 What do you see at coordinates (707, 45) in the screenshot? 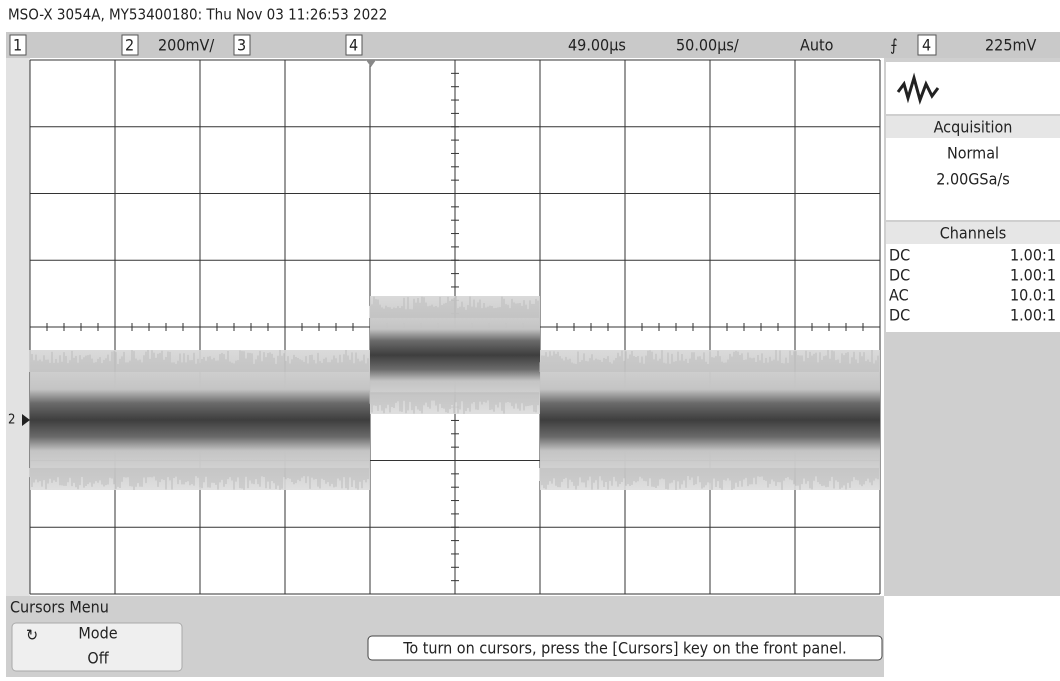
I see `timebase: 50.00µs/` at bounding box center [707, 45].